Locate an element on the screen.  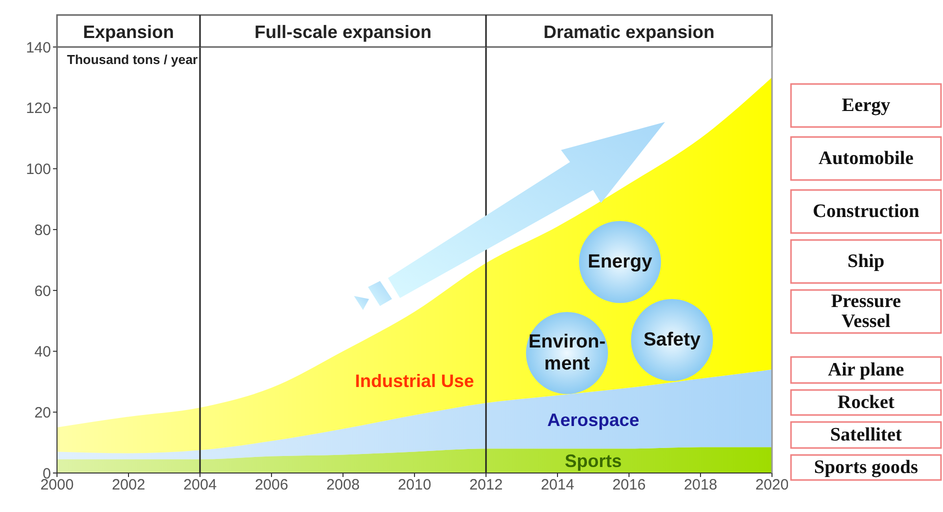
x-tick-label: 2020 is located at coordinates (772, 485).